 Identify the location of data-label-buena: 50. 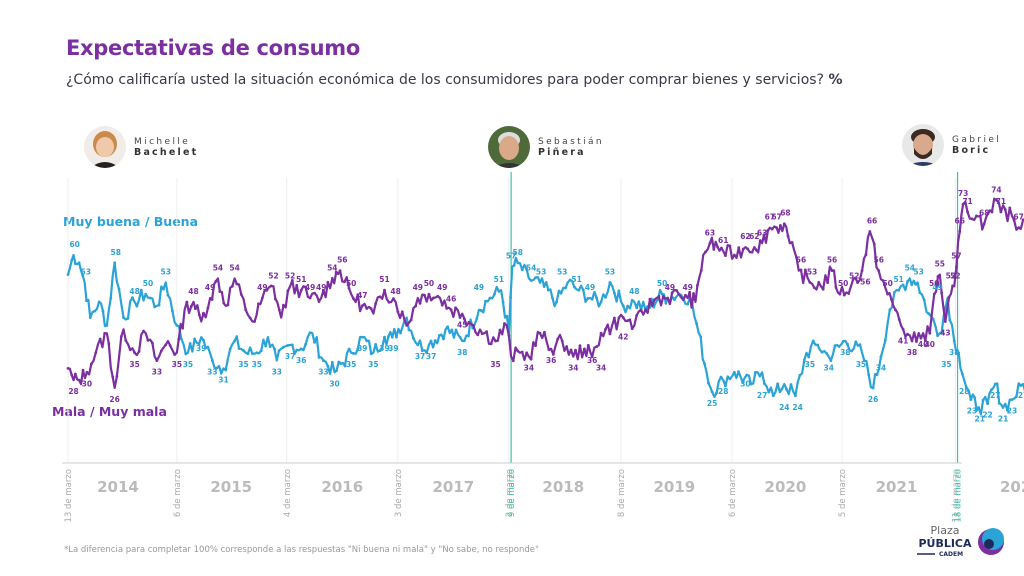
(662, 283).